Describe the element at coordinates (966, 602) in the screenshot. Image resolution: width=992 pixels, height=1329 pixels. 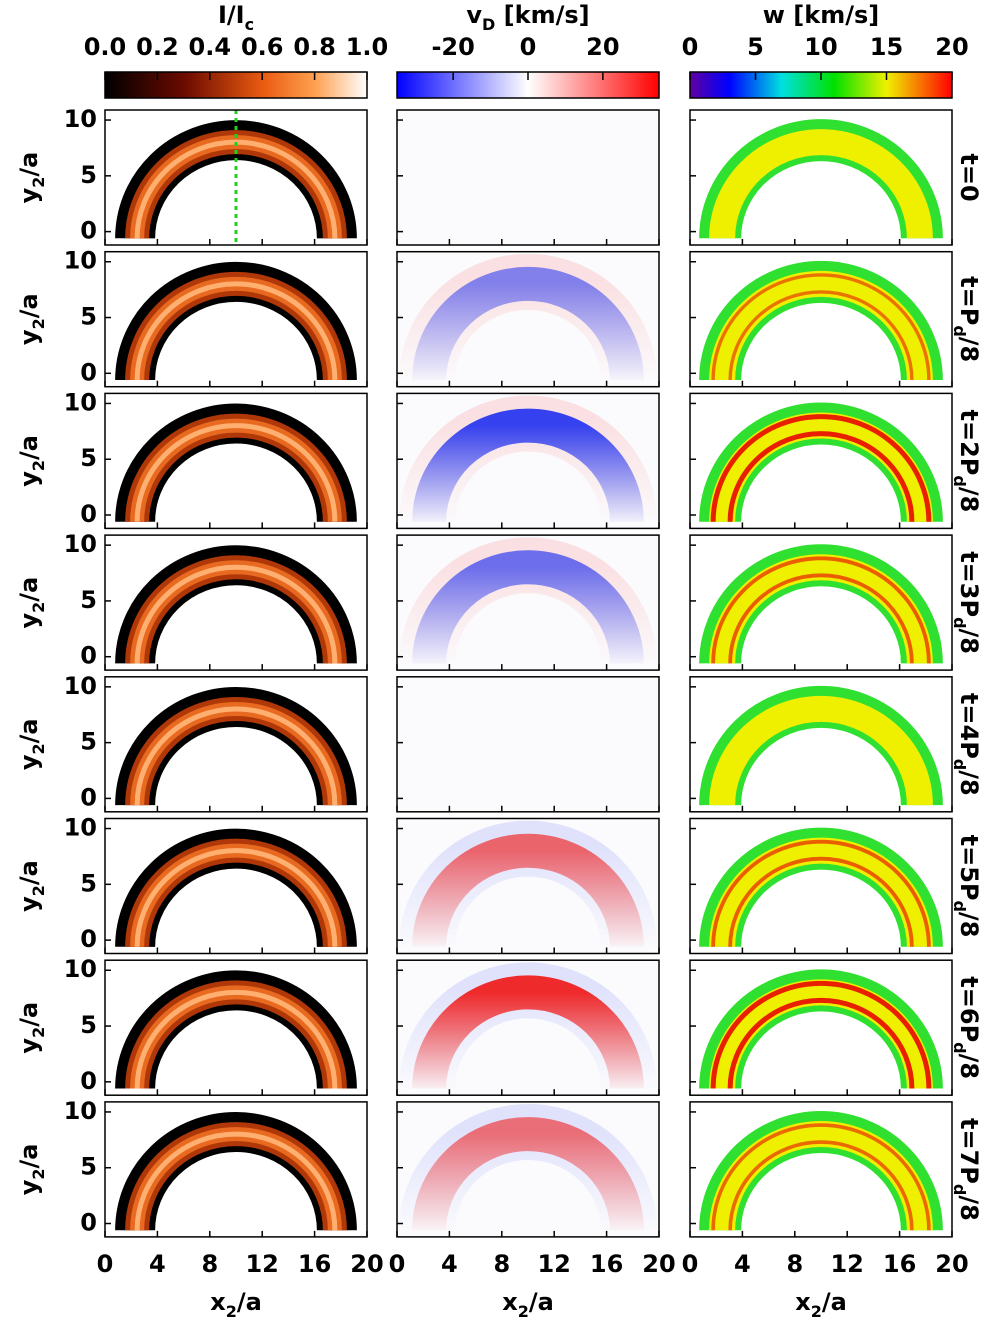
I see `row-label: t=3Pd/8` at that location.